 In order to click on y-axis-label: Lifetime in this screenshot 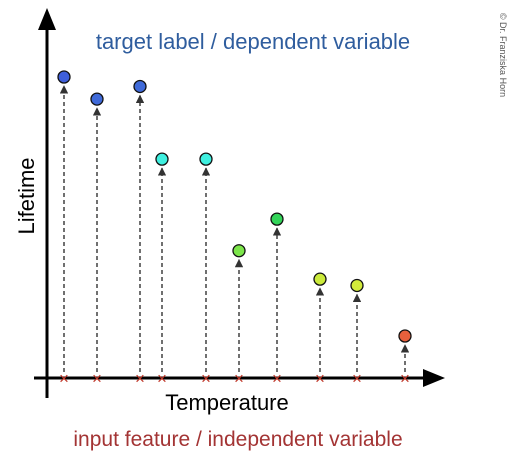, I will do `click(26, 195)`.